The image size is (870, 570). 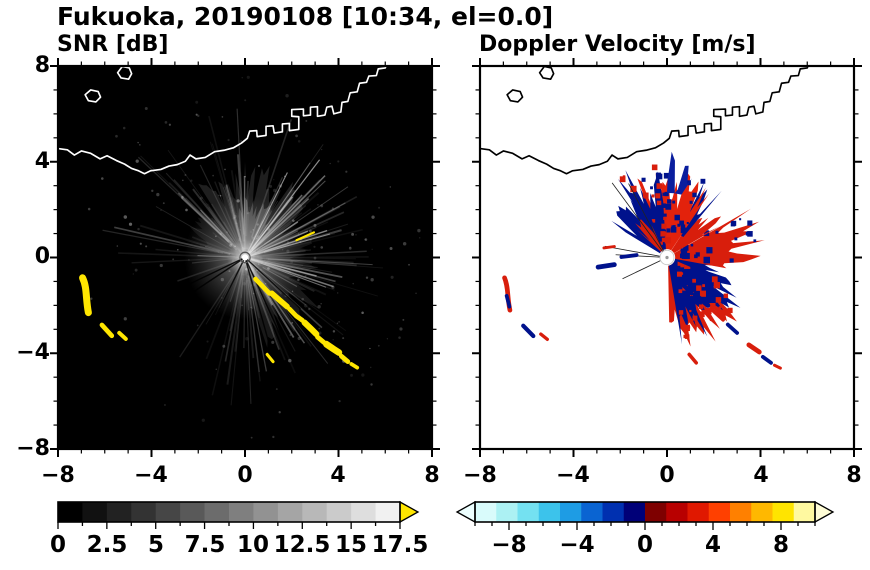 I want to click on doppler-colorbar, so click(x=645, y=515).